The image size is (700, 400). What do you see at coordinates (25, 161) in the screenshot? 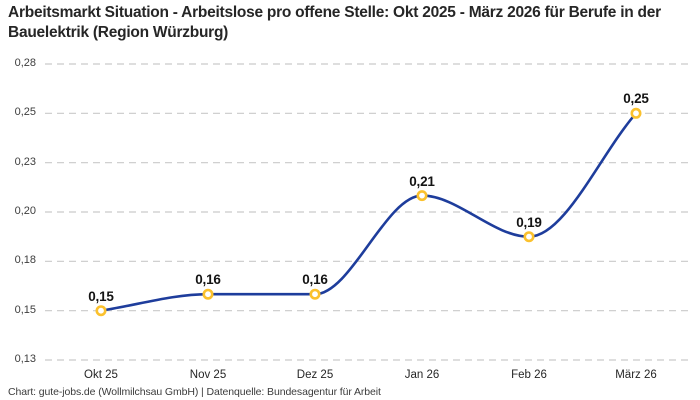
I see `y-axis-tick-label: 0,23` at bounding box center [25, 161].